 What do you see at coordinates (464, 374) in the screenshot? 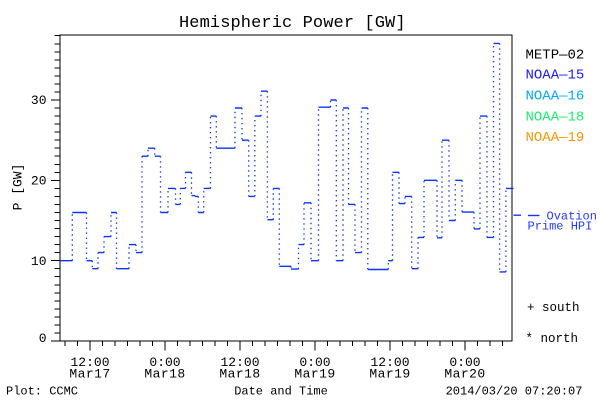
I see `svg-text: Mar20` at bounding box center [464, 374].